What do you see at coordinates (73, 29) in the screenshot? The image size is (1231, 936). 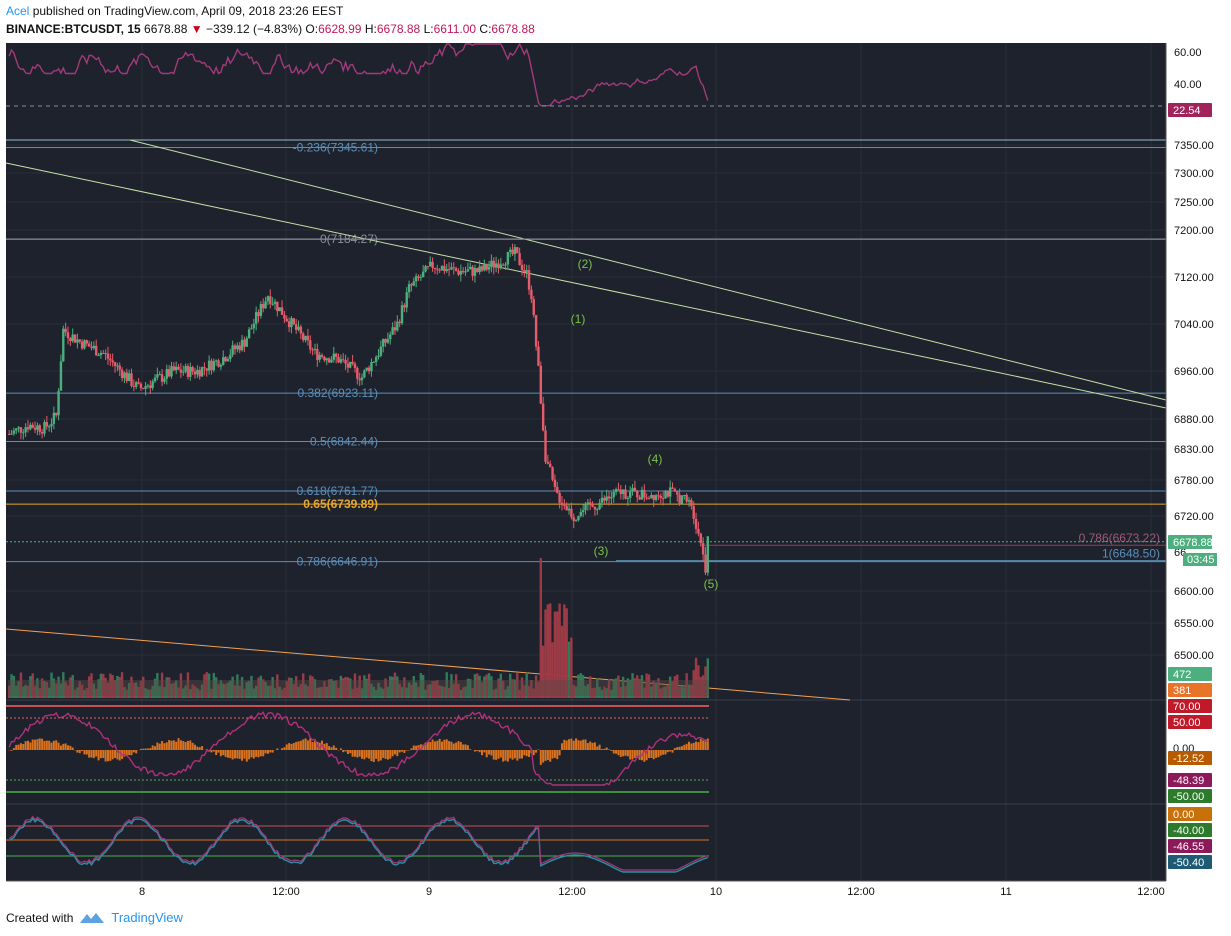 I see `symbol-name: BINANCE:BTCUSDT, 15` at bounding box center [73, 29].